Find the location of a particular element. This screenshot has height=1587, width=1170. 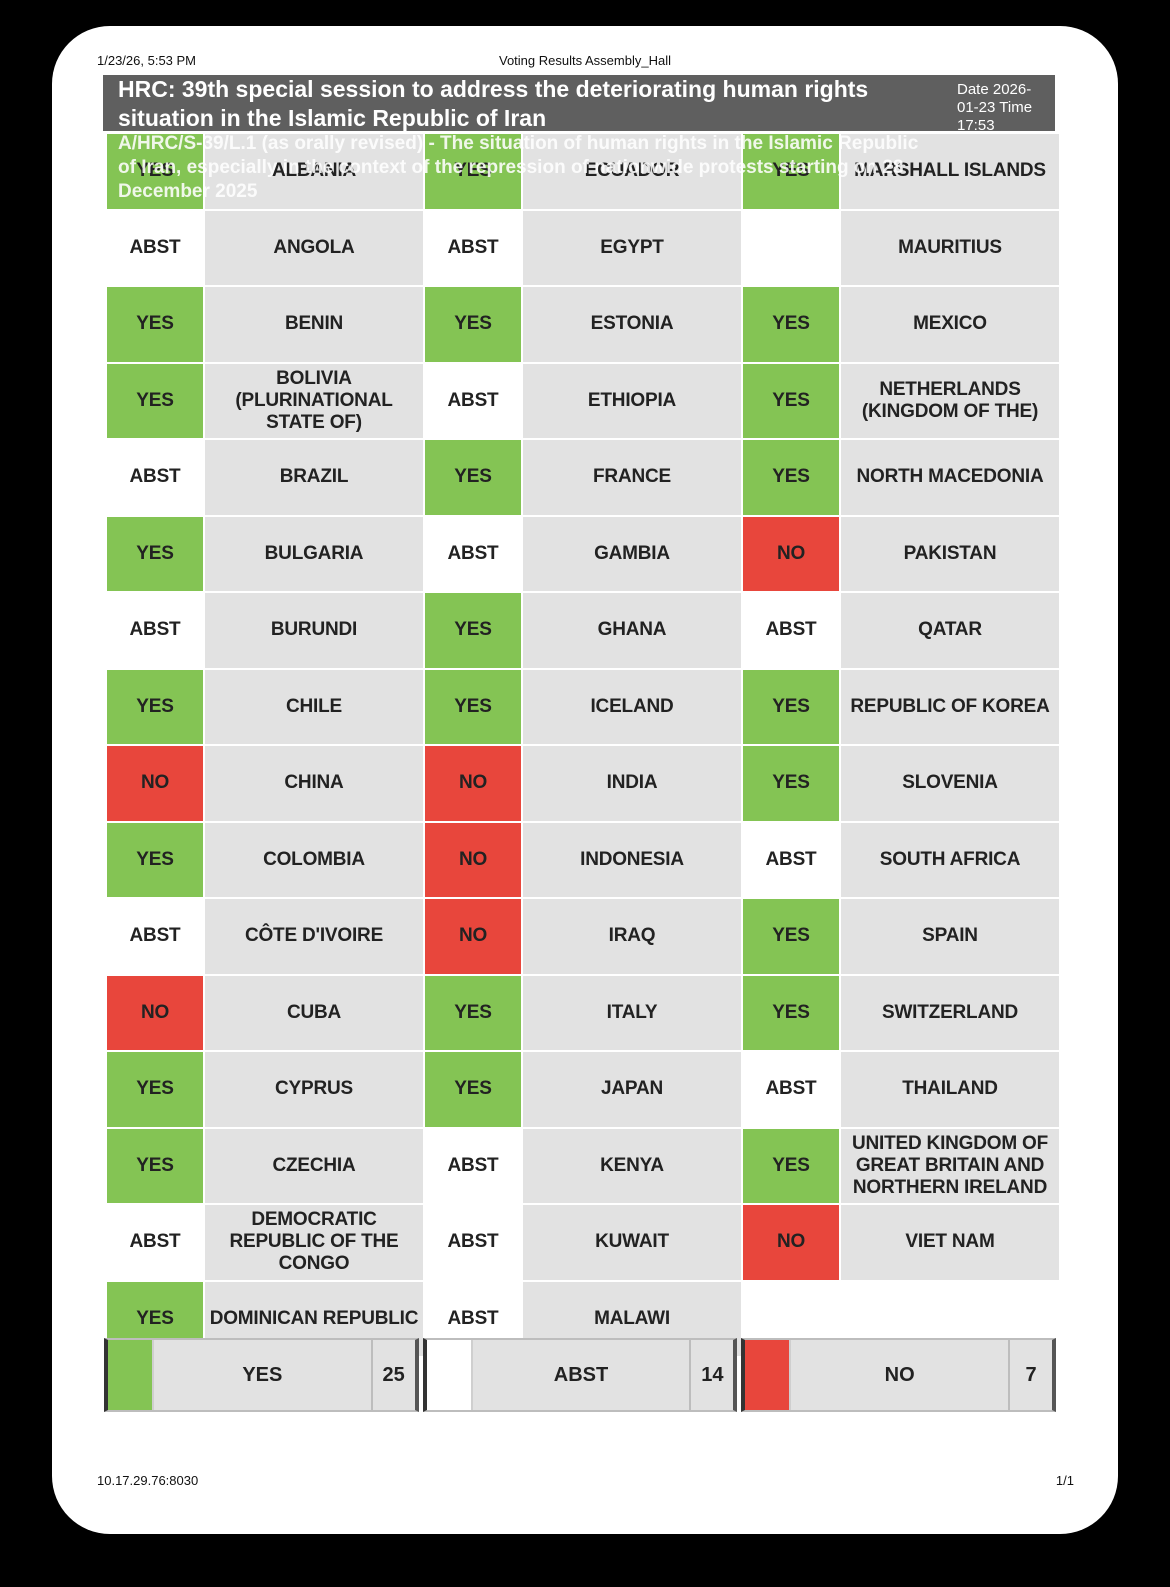

vote-totals: YES 25 ABST 14 NO 7 is located at coordinates (580, 1375).